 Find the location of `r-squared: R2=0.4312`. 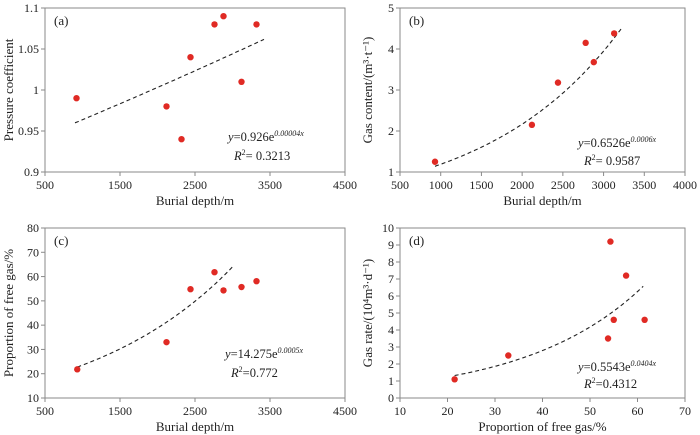

r-squared: R2=0.4312 is located at coordinates (610, 383).